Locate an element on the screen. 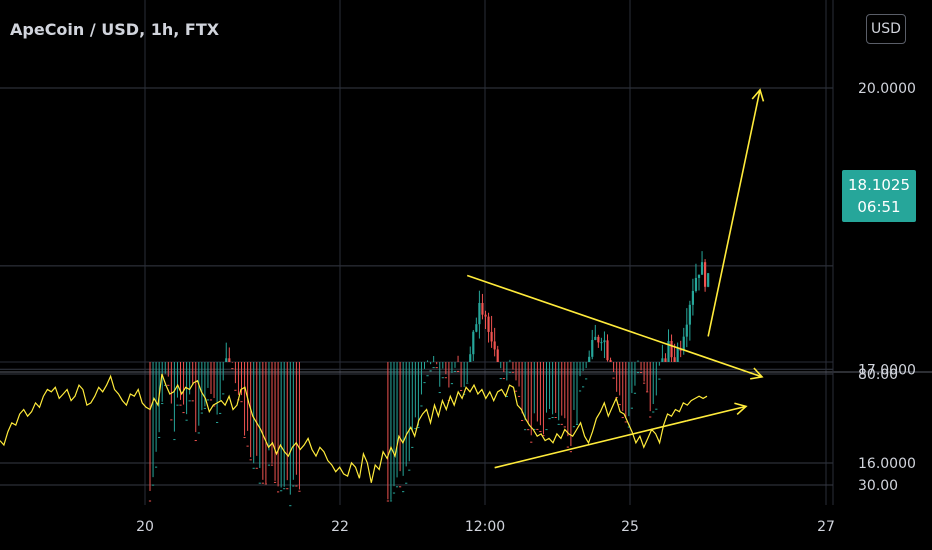  price-tick-label: 17.0000 is located at coordinates (887, 370).